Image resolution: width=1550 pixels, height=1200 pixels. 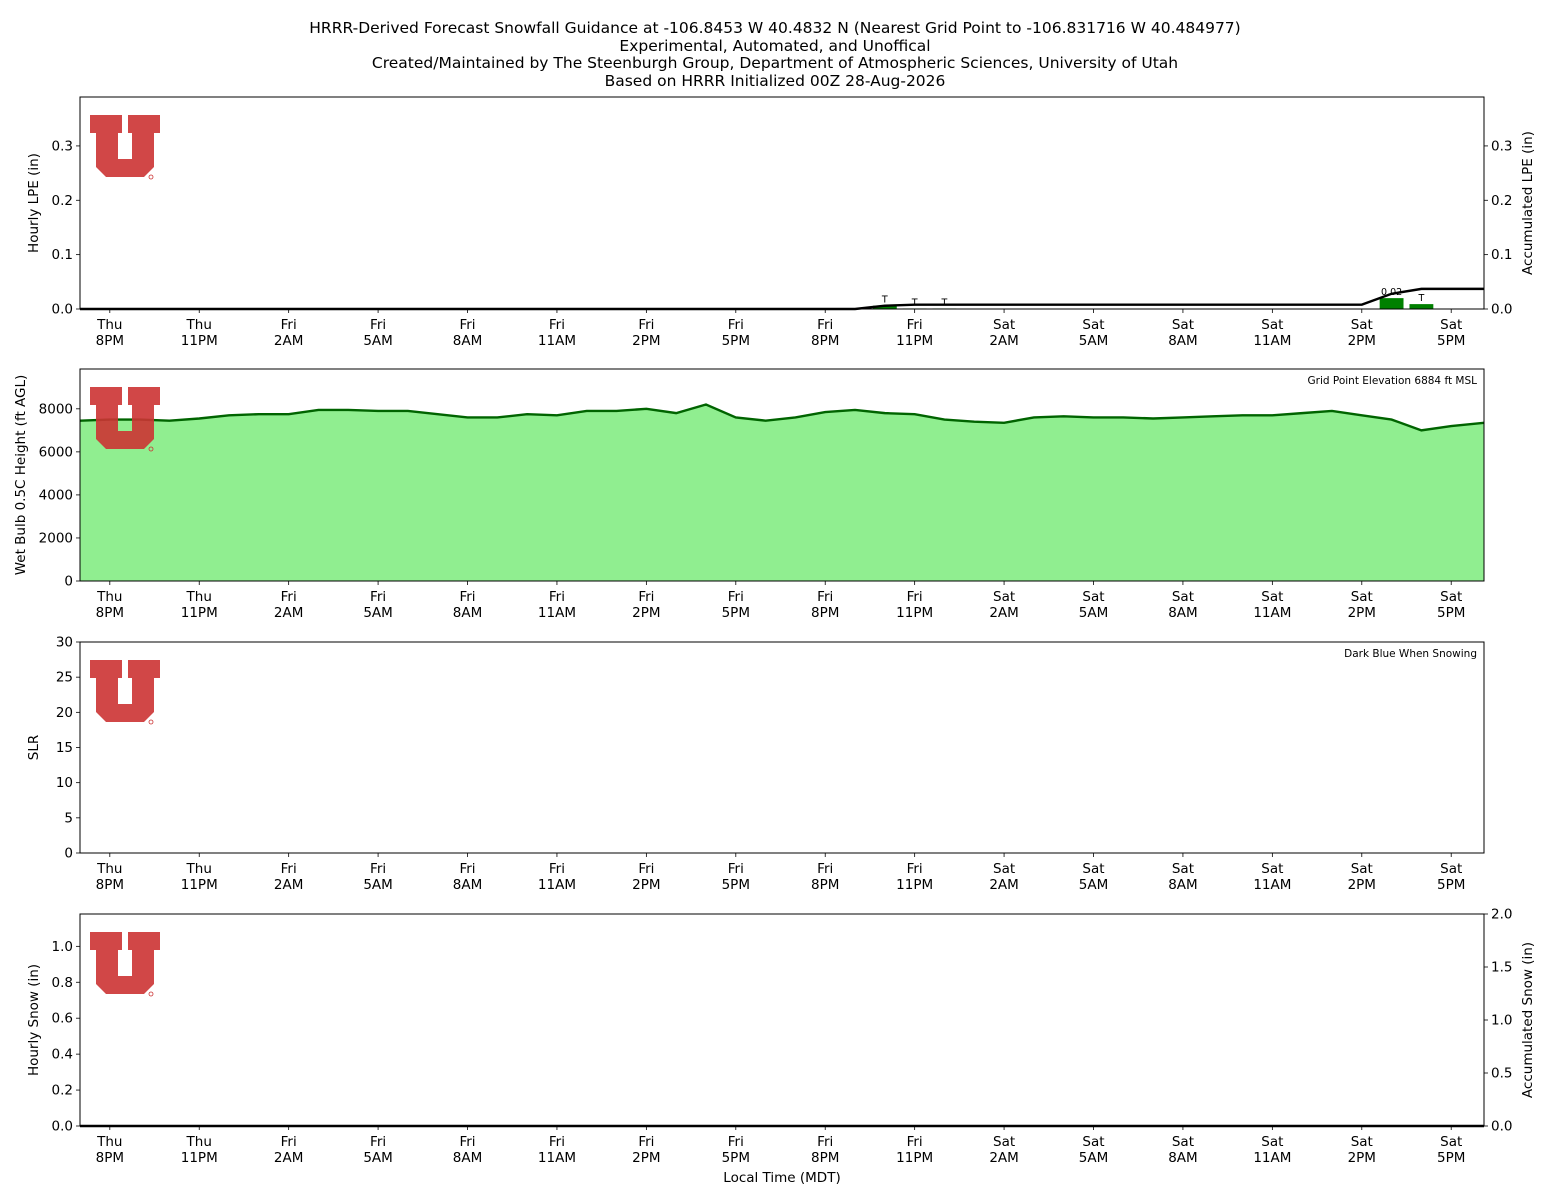 What do you see at coordinates (1501, 255) in the screenshot?
I see `y-right-tick-label: 0.1` at bounding box center [1501, 255].